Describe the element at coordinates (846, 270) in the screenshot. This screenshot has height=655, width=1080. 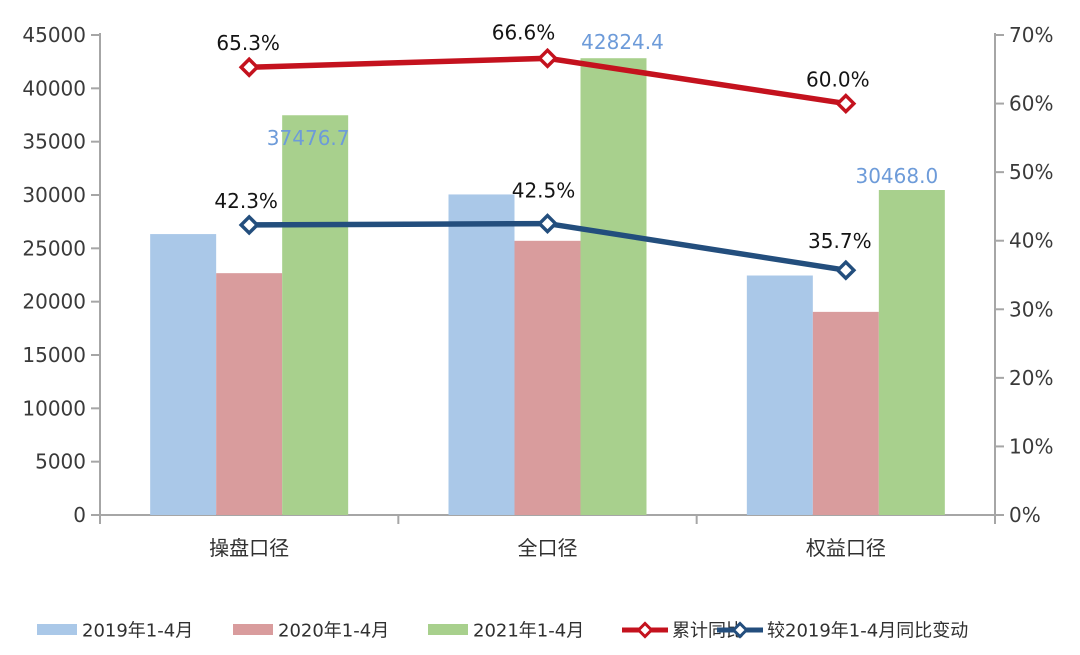
I see `line-marker-s1-c2` at that location.